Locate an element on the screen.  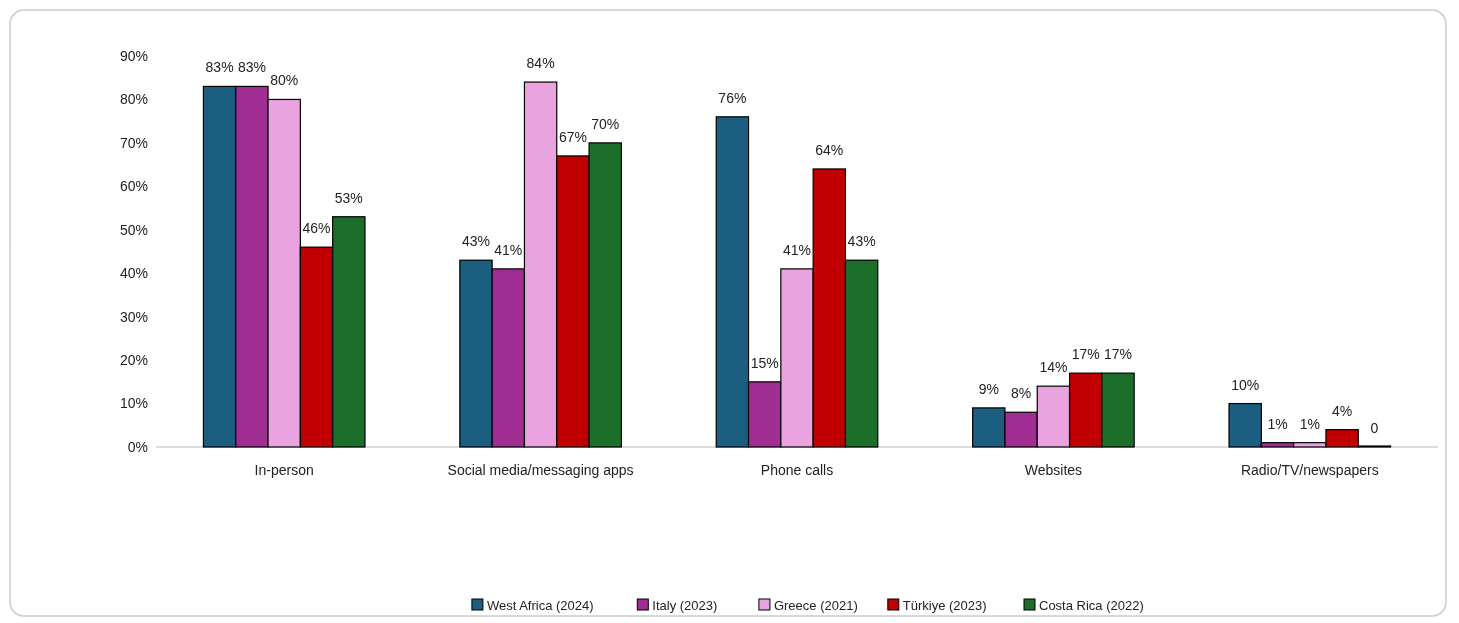
y-tick-label: 50% is located at coordinates (133, 229).